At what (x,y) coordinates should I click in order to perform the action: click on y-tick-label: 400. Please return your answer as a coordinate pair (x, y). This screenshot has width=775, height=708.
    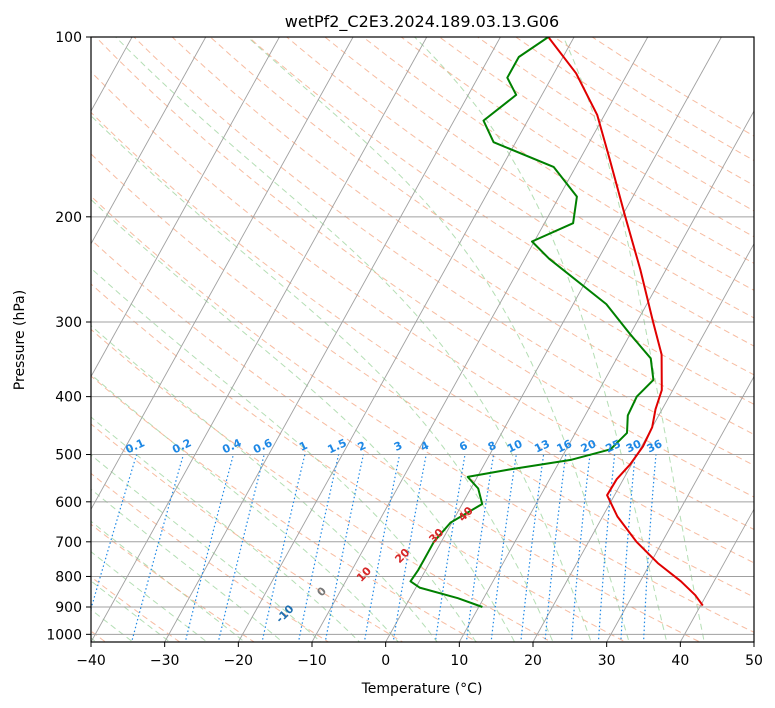
    Looking at the image, I should click on (68, 398).